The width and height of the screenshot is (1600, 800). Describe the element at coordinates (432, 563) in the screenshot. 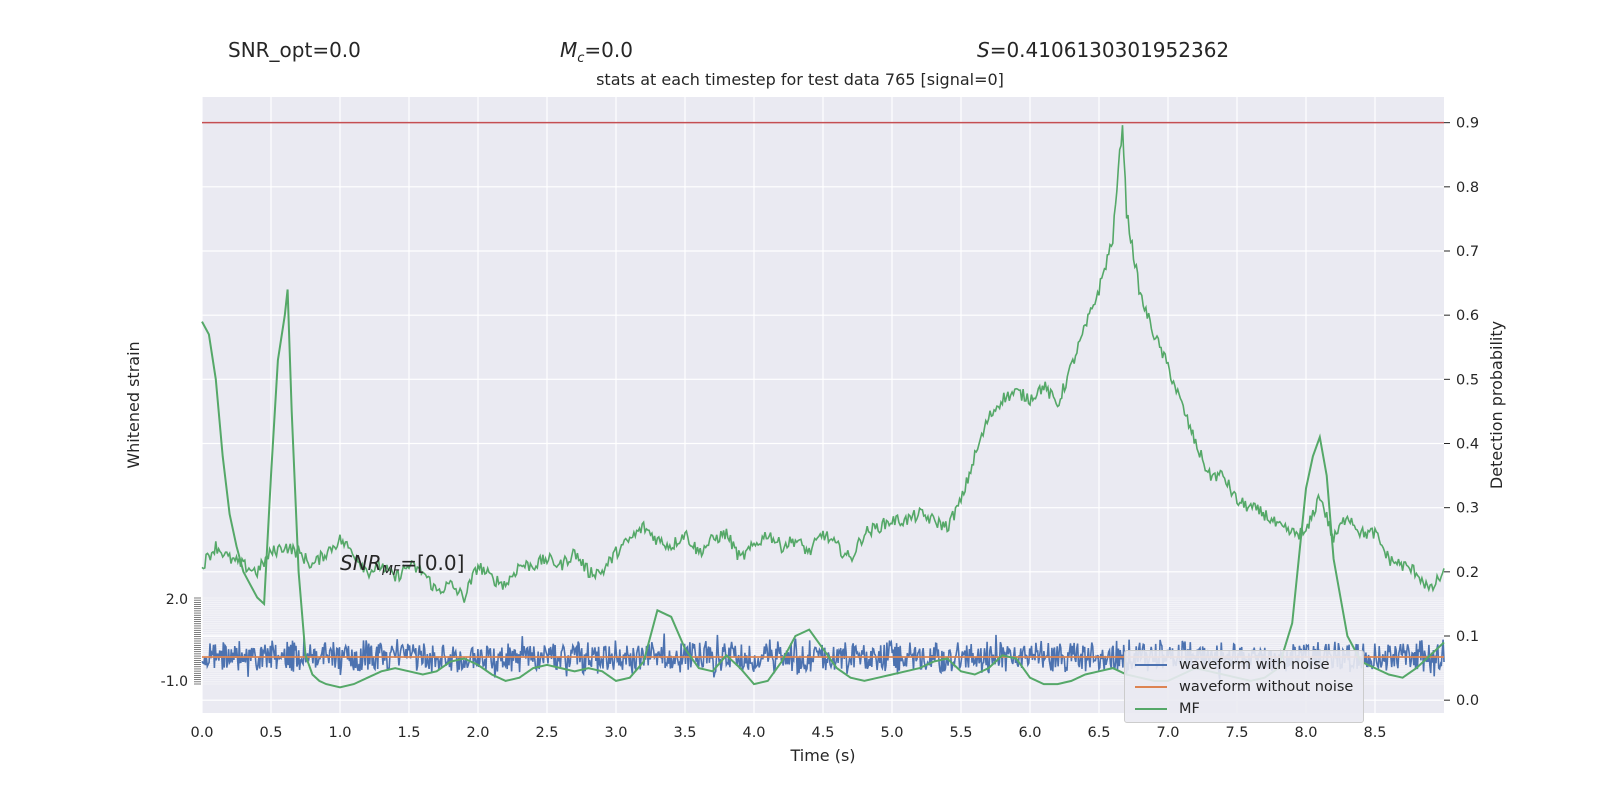

I see `snr-mf-value: =[0.0]` at that location.